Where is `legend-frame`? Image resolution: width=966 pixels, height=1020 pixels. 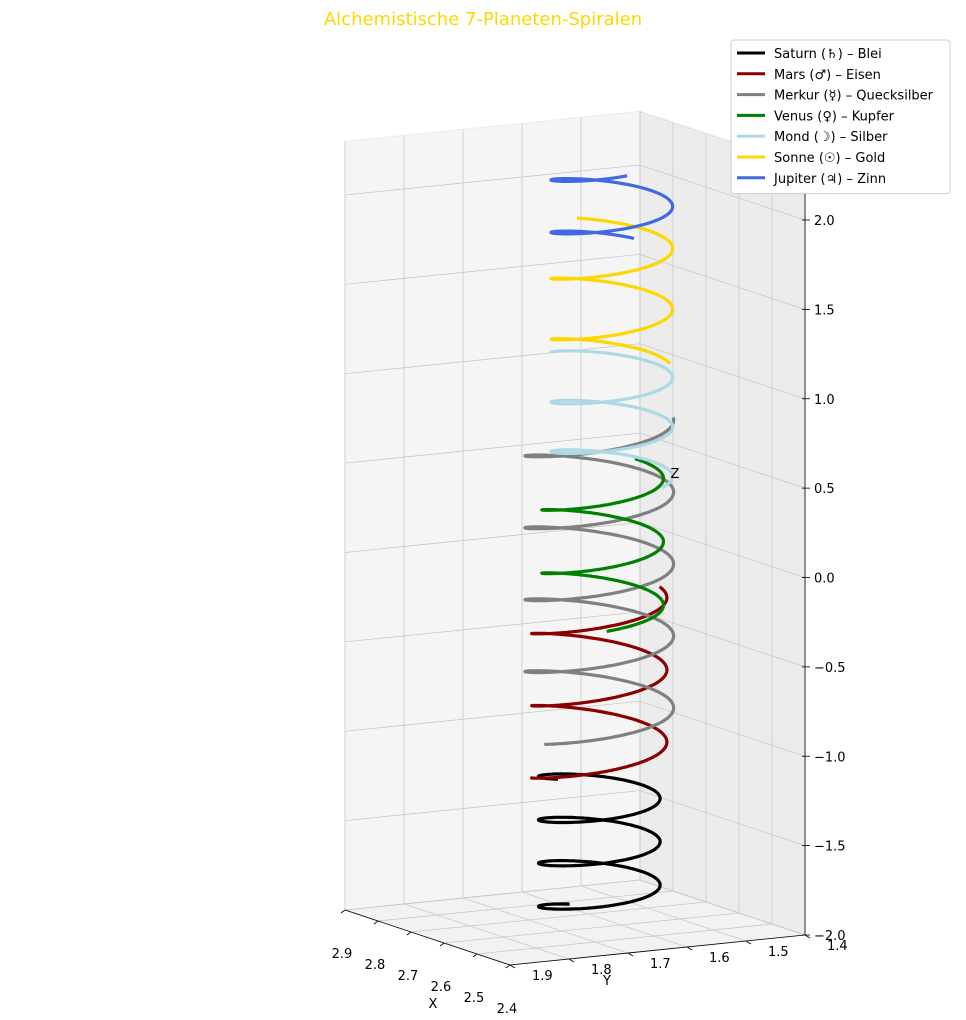 legend-frame is located at coordinates (840, 117).